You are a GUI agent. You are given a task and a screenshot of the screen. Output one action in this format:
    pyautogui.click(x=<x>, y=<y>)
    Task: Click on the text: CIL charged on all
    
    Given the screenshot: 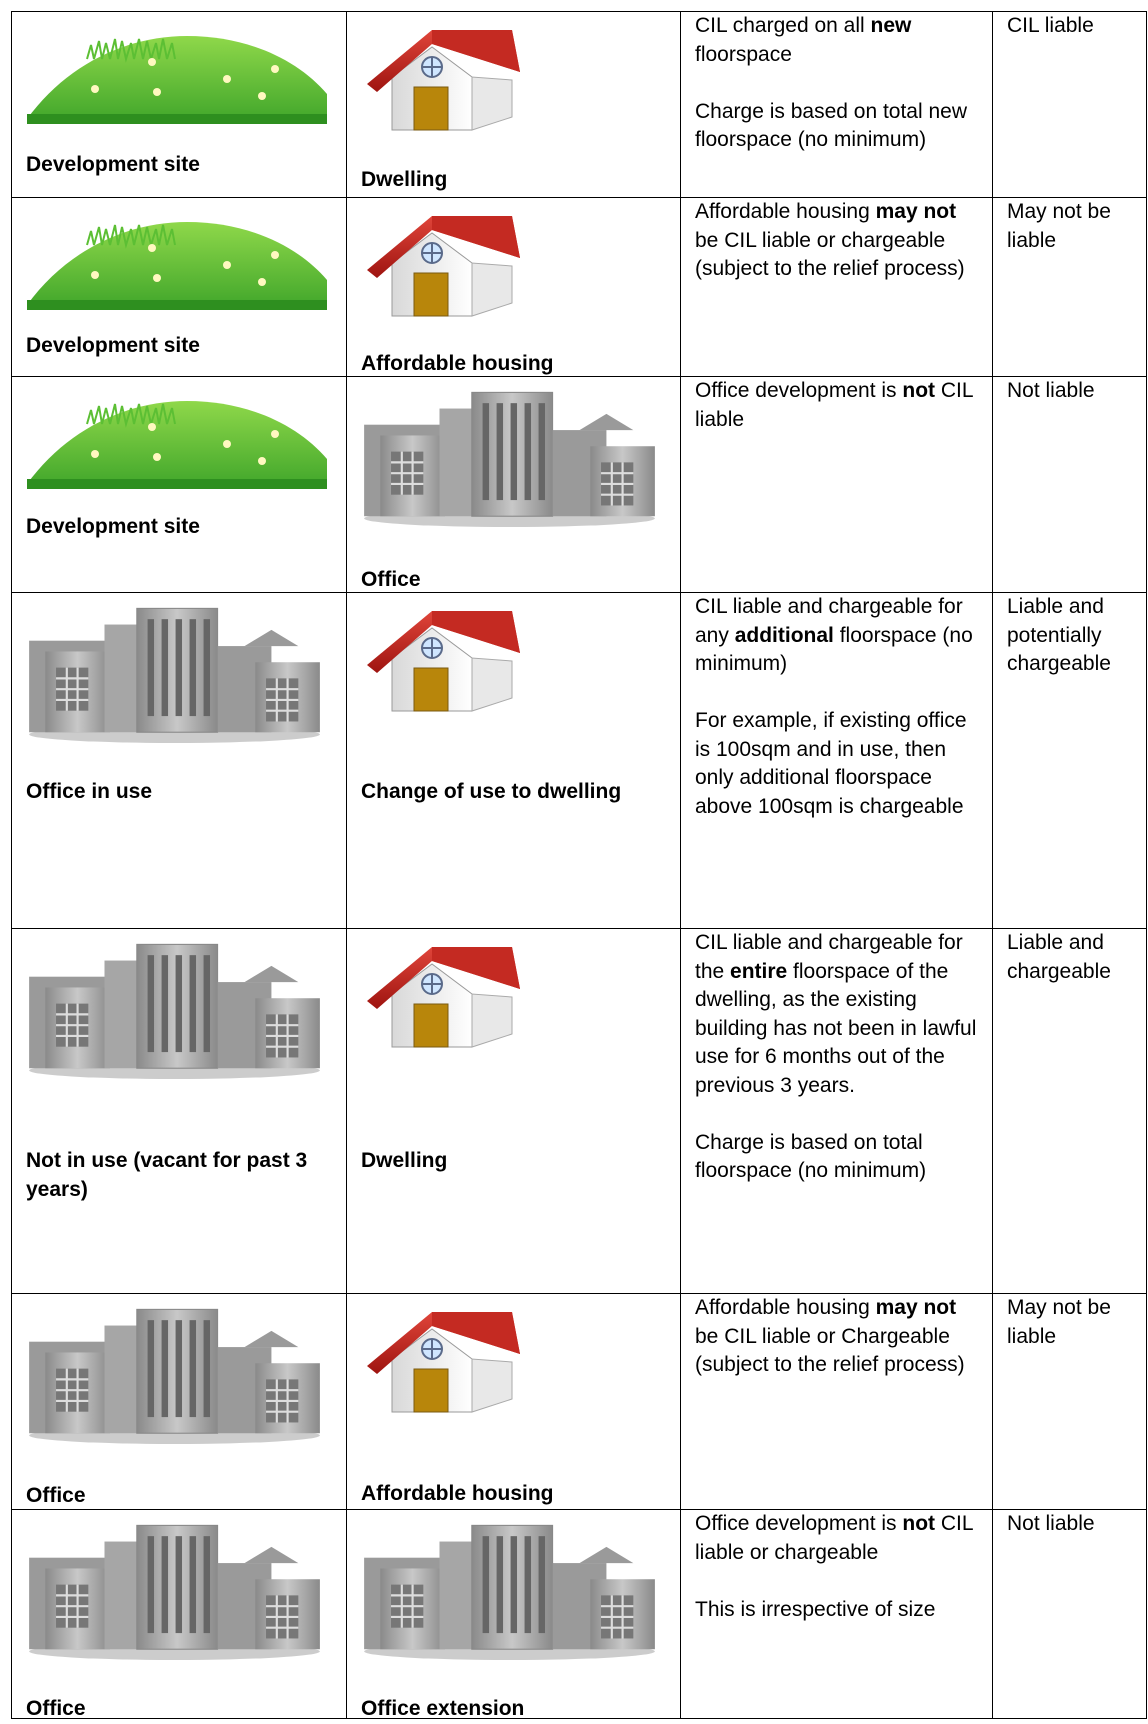 What is the action you would take?
    pyautogui.click(x=783, y=25)
    